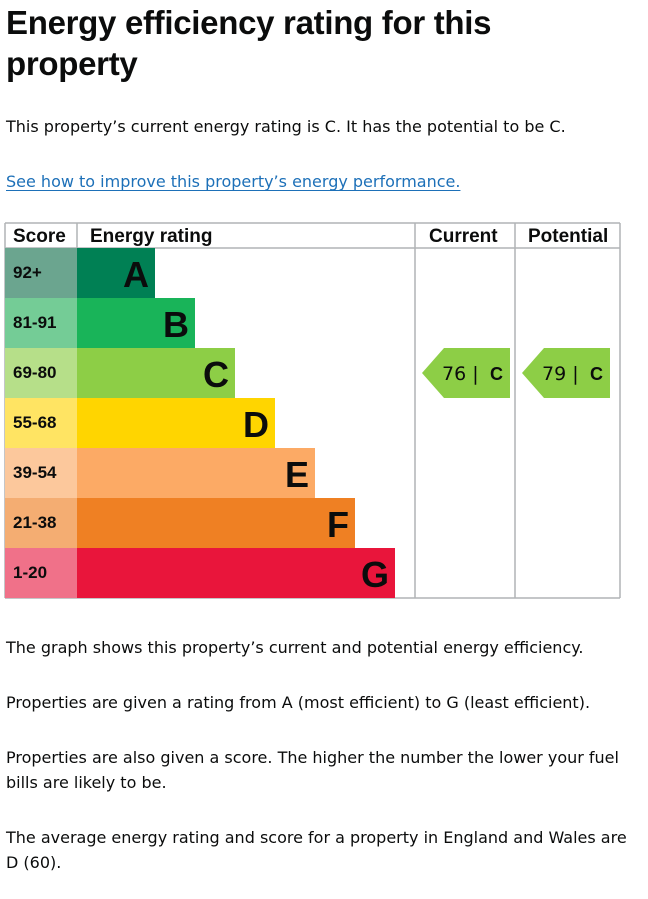  Describe the element at coordinates (151, 236) in the screenshot. I see `column-header-energy-rating: Energy rating` at that location.